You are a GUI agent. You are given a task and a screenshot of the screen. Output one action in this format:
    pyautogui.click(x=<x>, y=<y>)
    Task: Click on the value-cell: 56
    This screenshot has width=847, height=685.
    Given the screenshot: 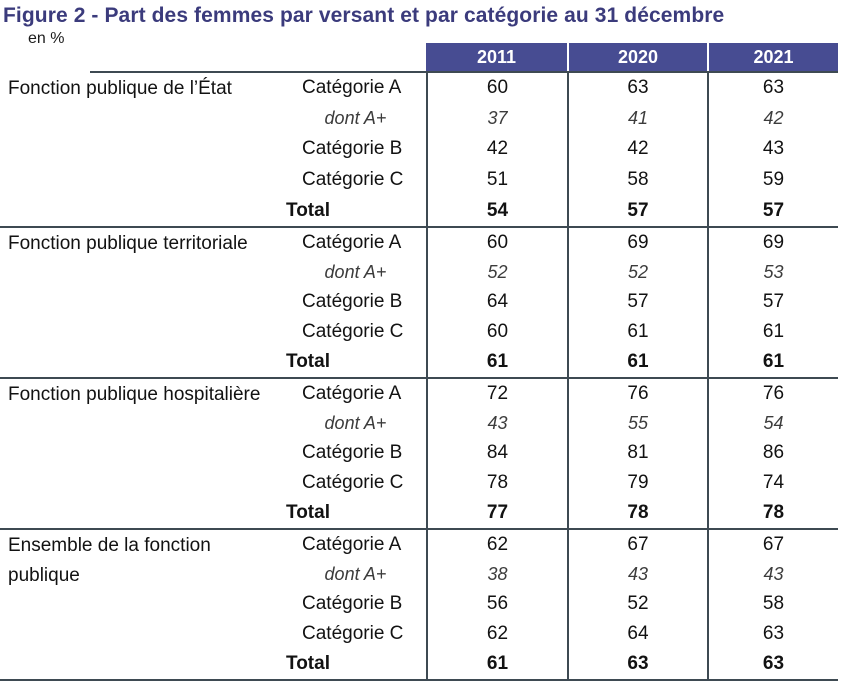 What is the action you would take?
    pyautogui.click(x=496, y=604)
    